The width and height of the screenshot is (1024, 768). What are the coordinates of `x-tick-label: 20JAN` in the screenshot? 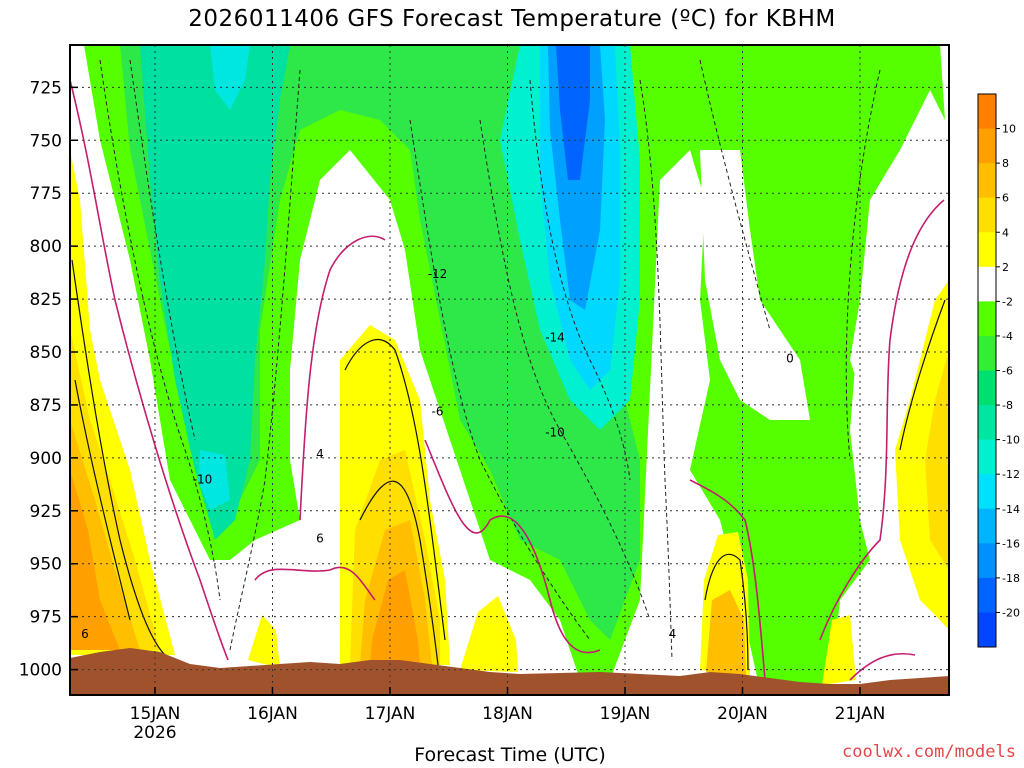 It's located at (742, 714).